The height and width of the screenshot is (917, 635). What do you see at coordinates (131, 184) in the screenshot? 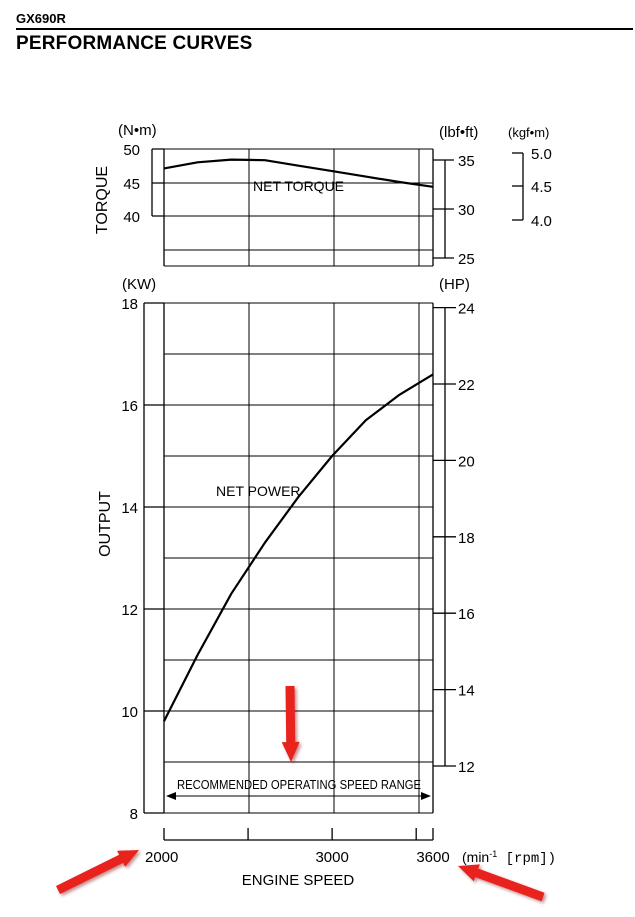
I see `torque-left-tick-label: 45` at bounding box center [131, 184].